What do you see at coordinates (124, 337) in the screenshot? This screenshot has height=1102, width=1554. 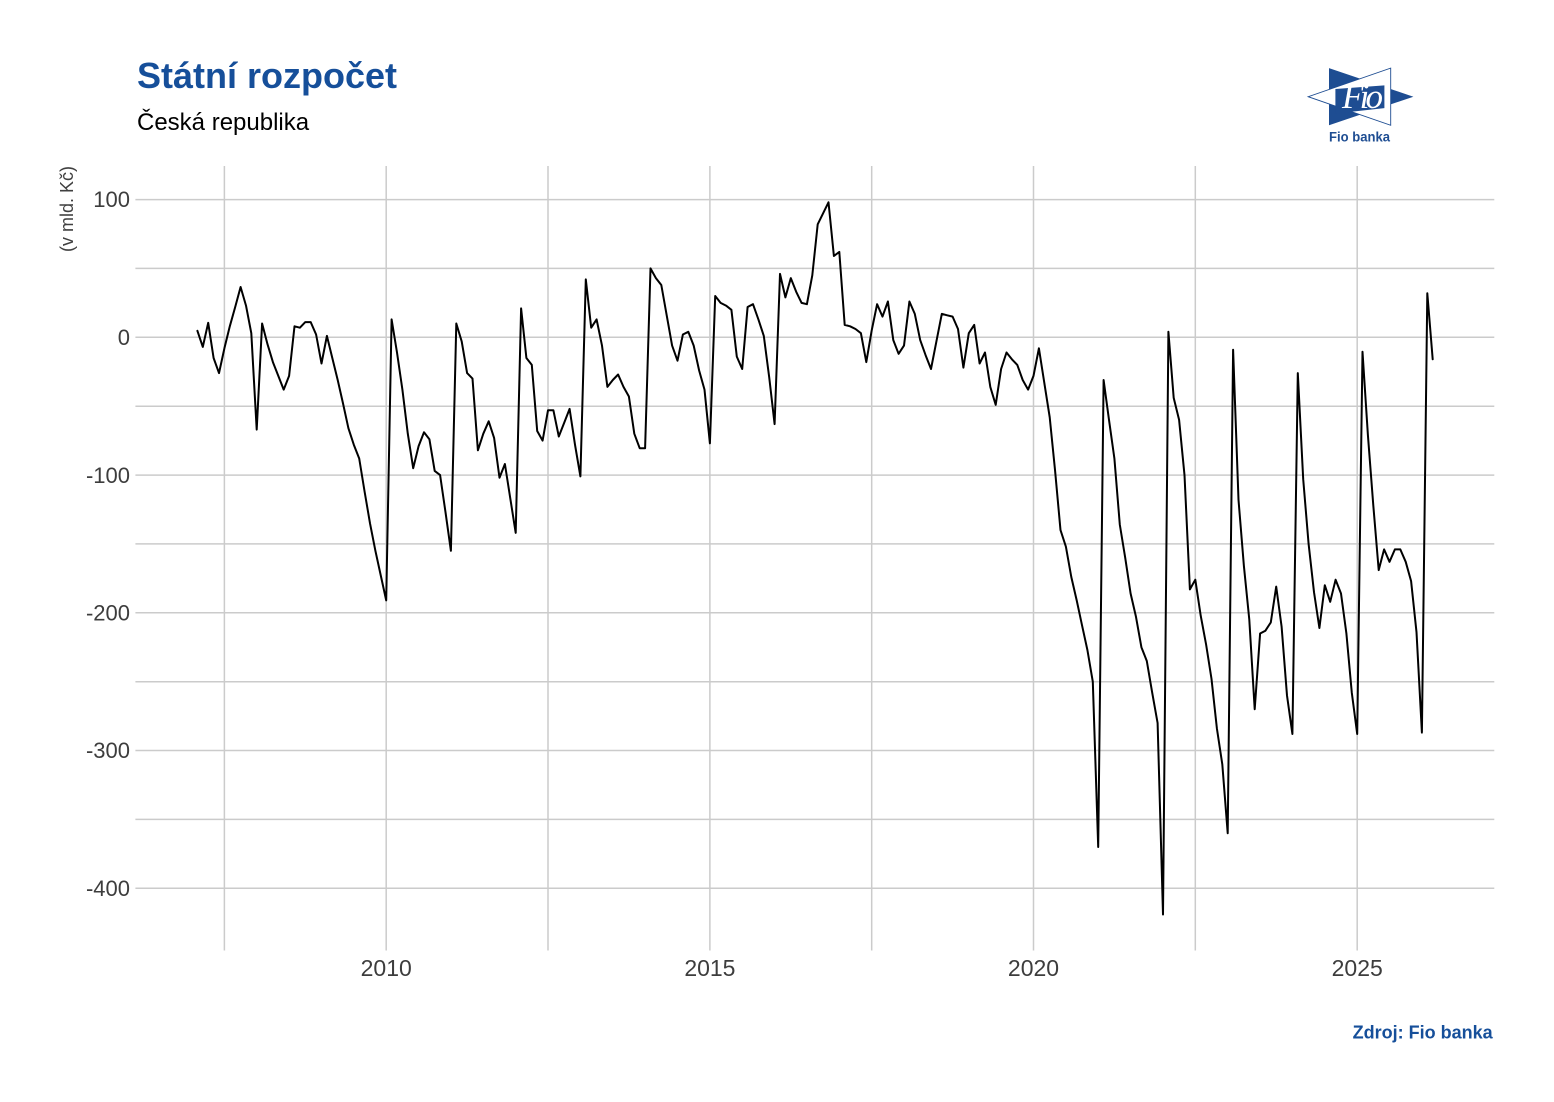 I see `svg-text: 0` at bounding box center [124, 337].